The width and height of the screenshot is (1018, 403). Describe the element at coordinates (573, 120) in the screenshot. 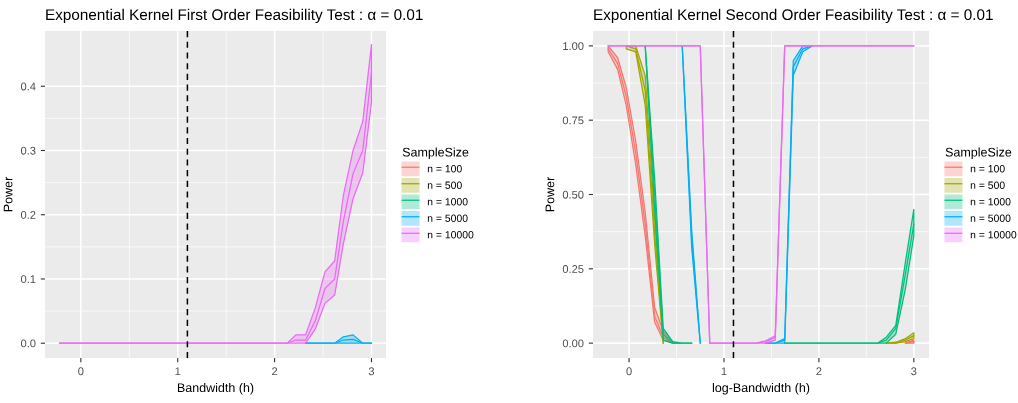

I see `y-tick-label: 0.75` at that location.